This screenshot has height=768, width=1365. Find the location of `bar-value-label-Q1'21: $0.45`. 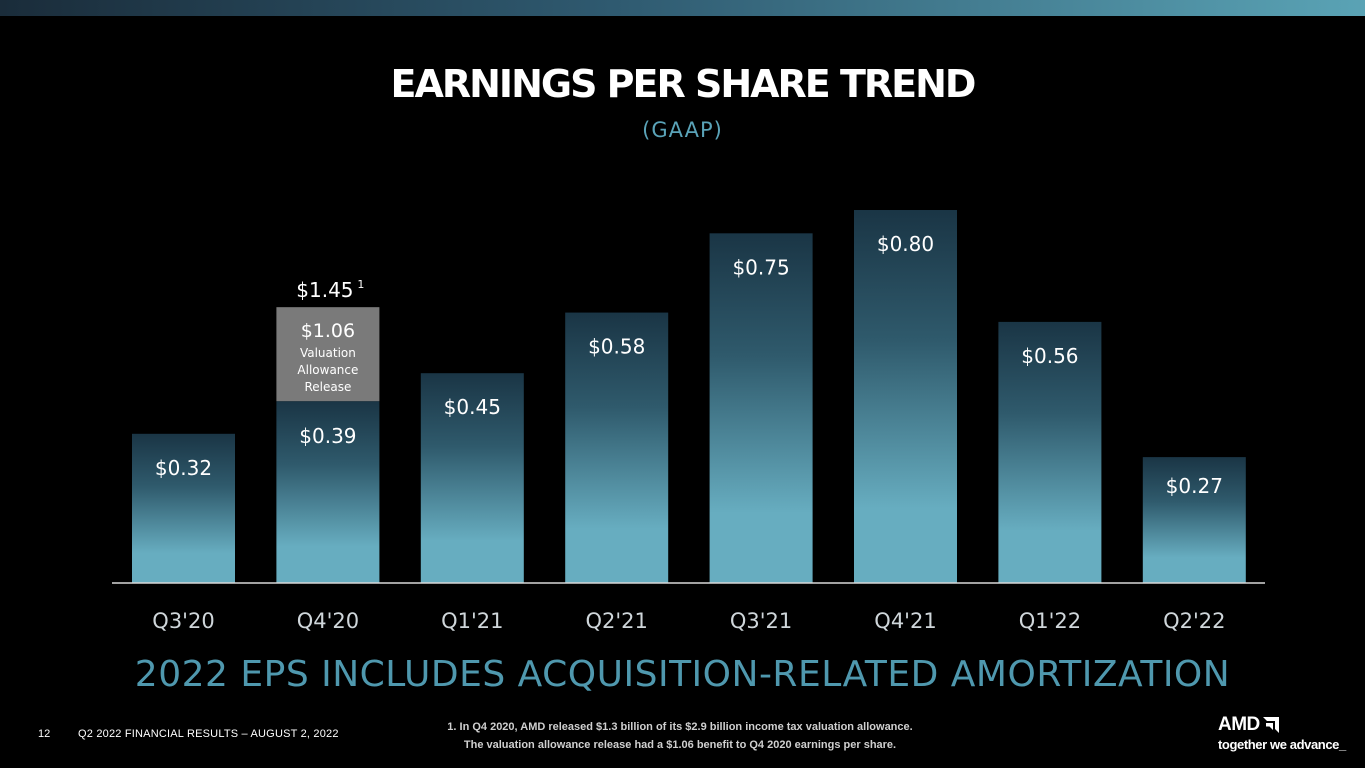

bar-value-label-Q1'21: $0.45 is located at coordinates (472, 407).